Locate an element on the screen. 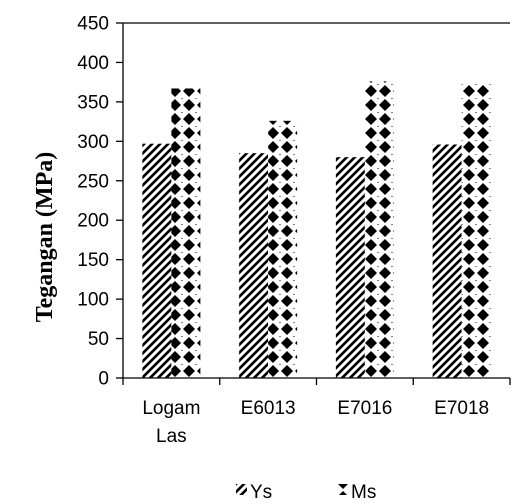  y-tick-label: 350 is located at coordinates (93, 102).